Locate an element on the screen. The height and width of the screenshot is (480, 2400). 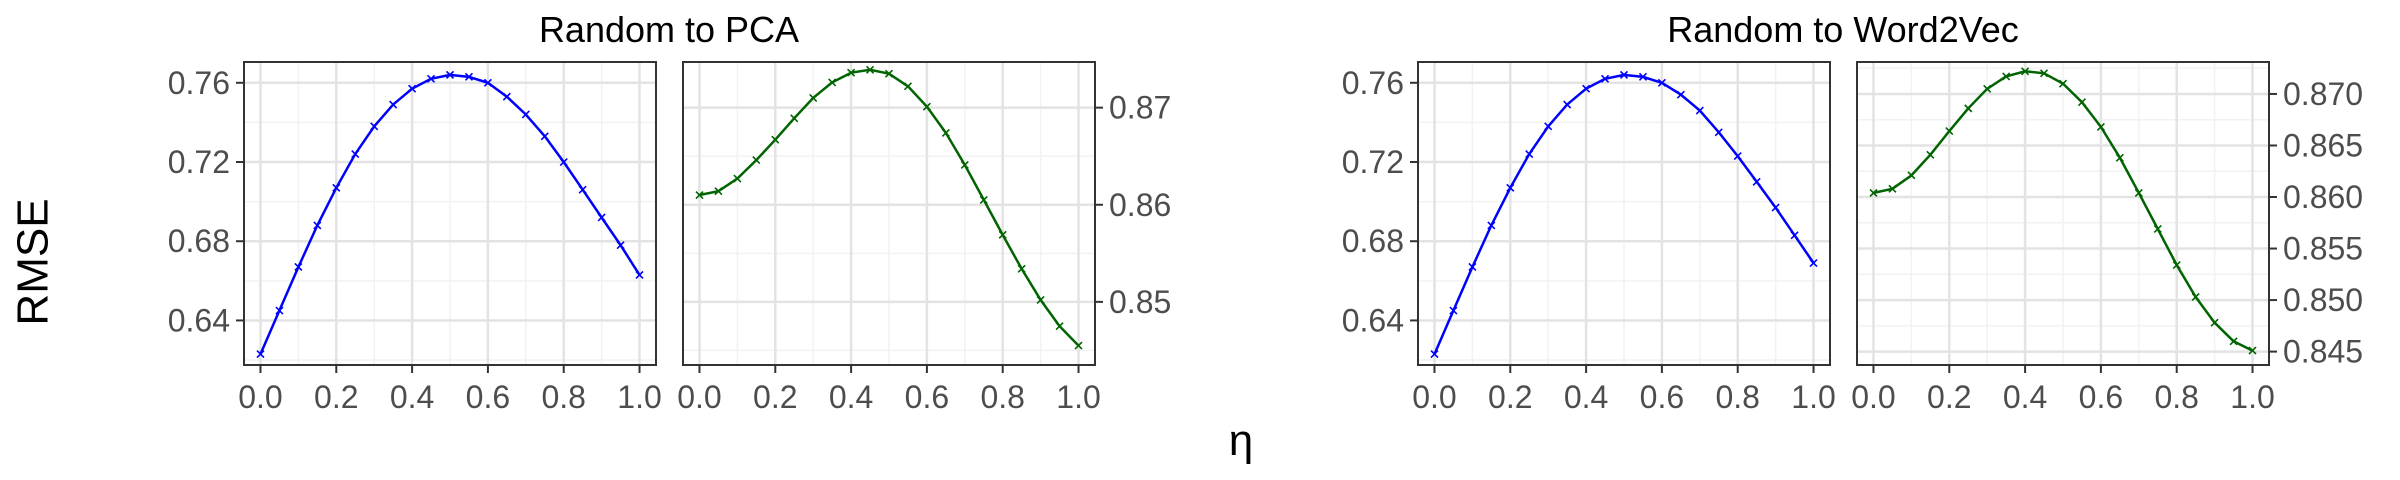
y-tick-label: 0.86 is located at coordinates (1140, 205).